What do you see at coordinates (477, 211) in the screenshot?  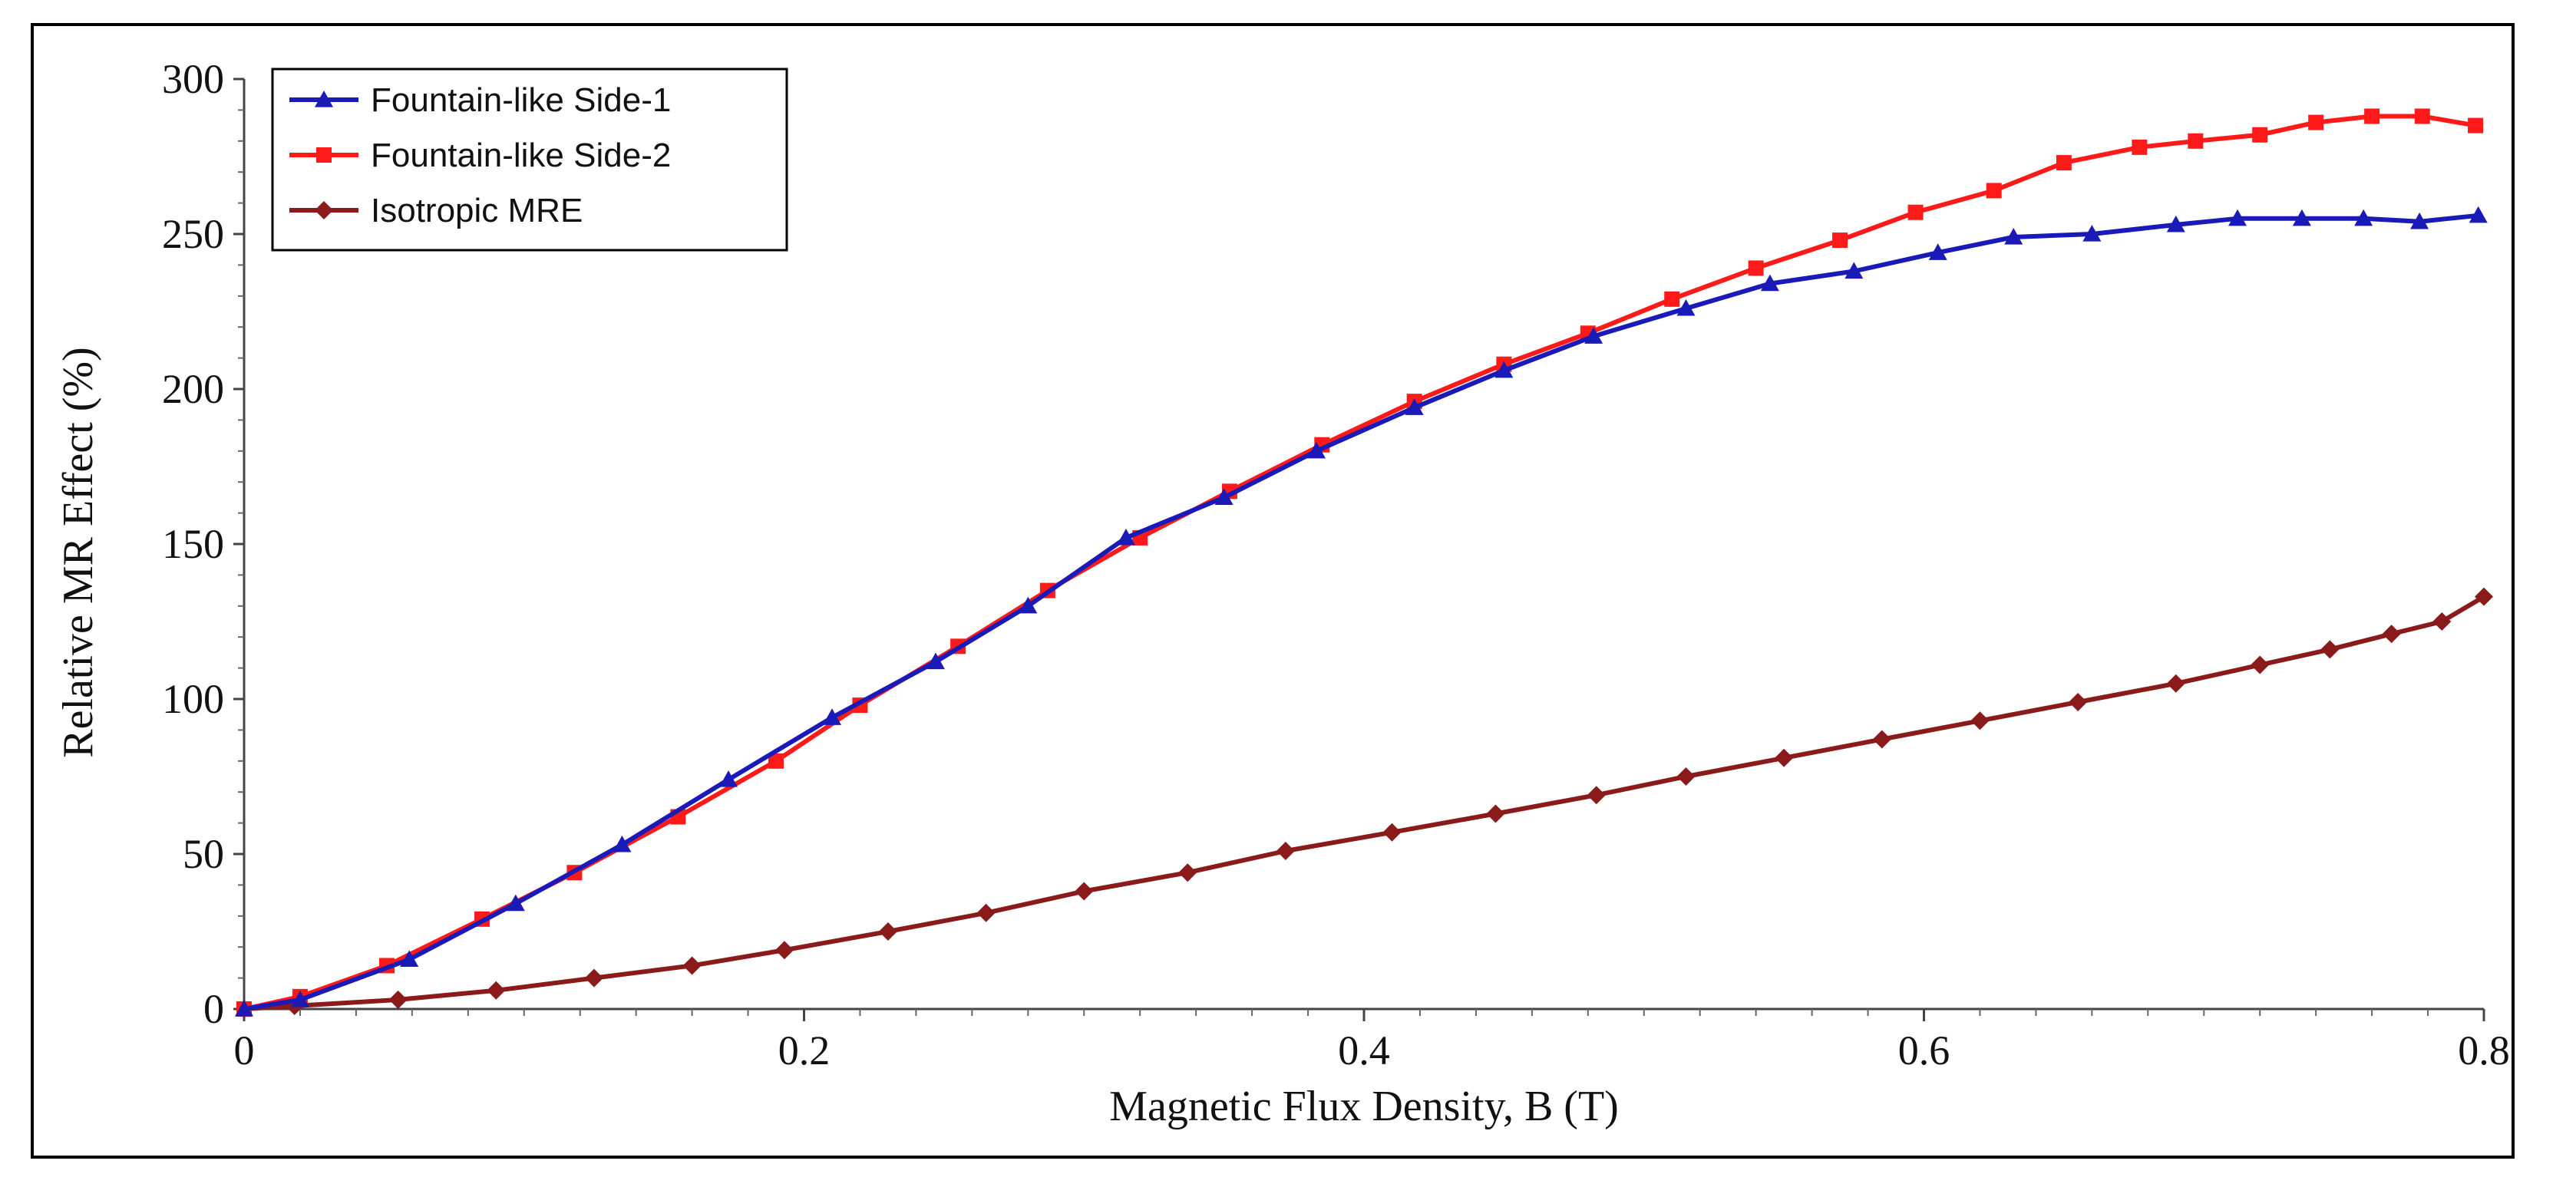 I see `legend-label-isotropic-mre: Isotropic MRE` at bounding box center [477, 211].